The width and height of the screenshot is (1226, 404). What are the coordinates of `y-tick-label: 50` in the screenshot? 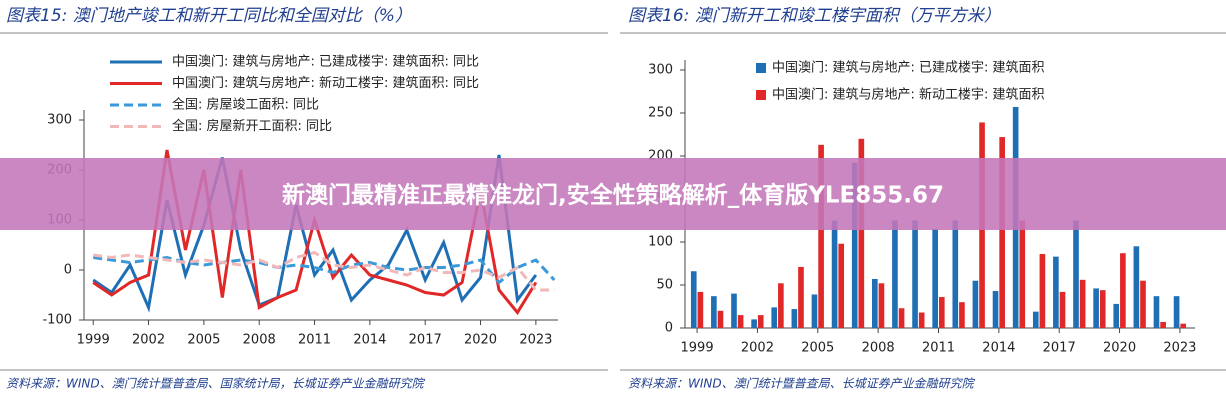 It's located at (664, 285).